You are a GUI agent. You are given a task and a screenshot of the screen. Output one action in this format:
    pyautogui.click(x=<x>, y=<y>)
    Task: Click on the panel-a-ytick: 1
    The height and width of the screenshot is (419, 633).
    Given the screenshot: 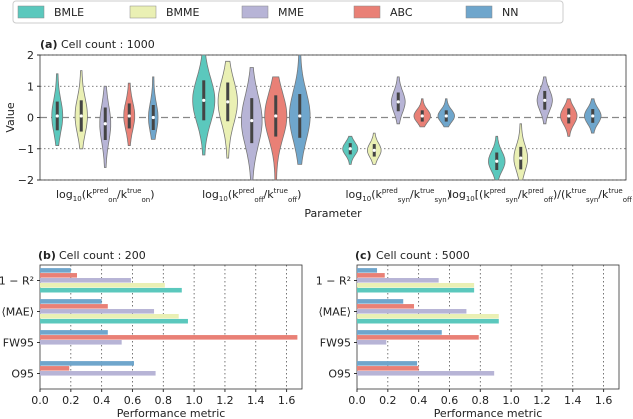 What is the action you would take?
    pyautogui.click(x=30, y=86)
    